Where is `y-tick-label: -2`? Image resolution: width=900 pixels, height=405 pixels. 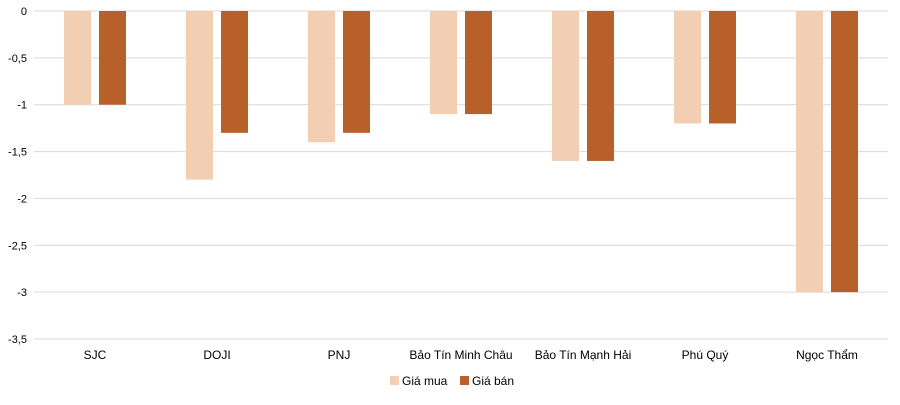 y-tick-label: -2 is located at coordinates (22, 199).